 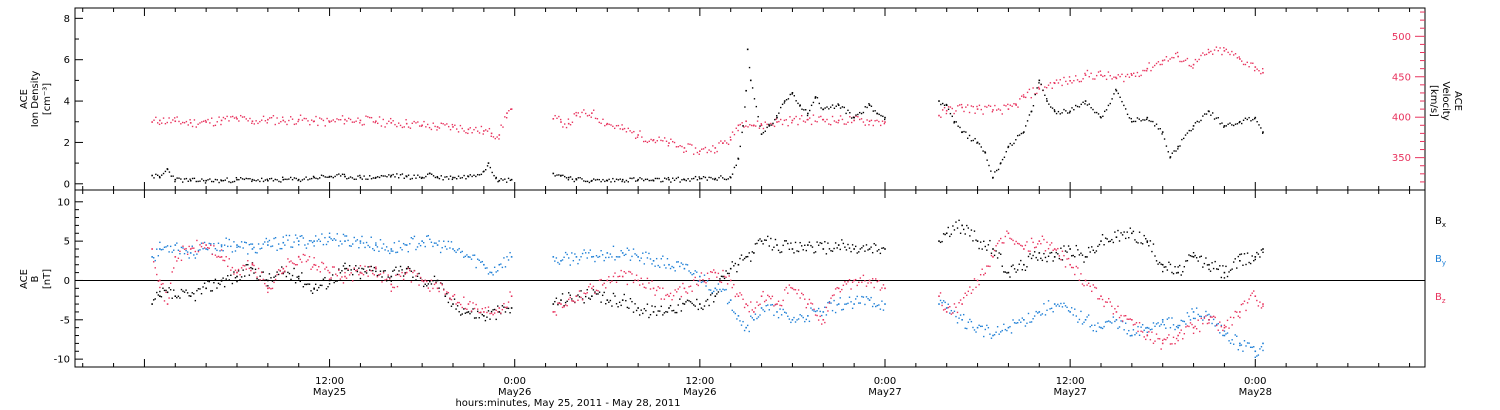 I want to click on x-tick-time-label: 12:00, so click(x=699, y=381).